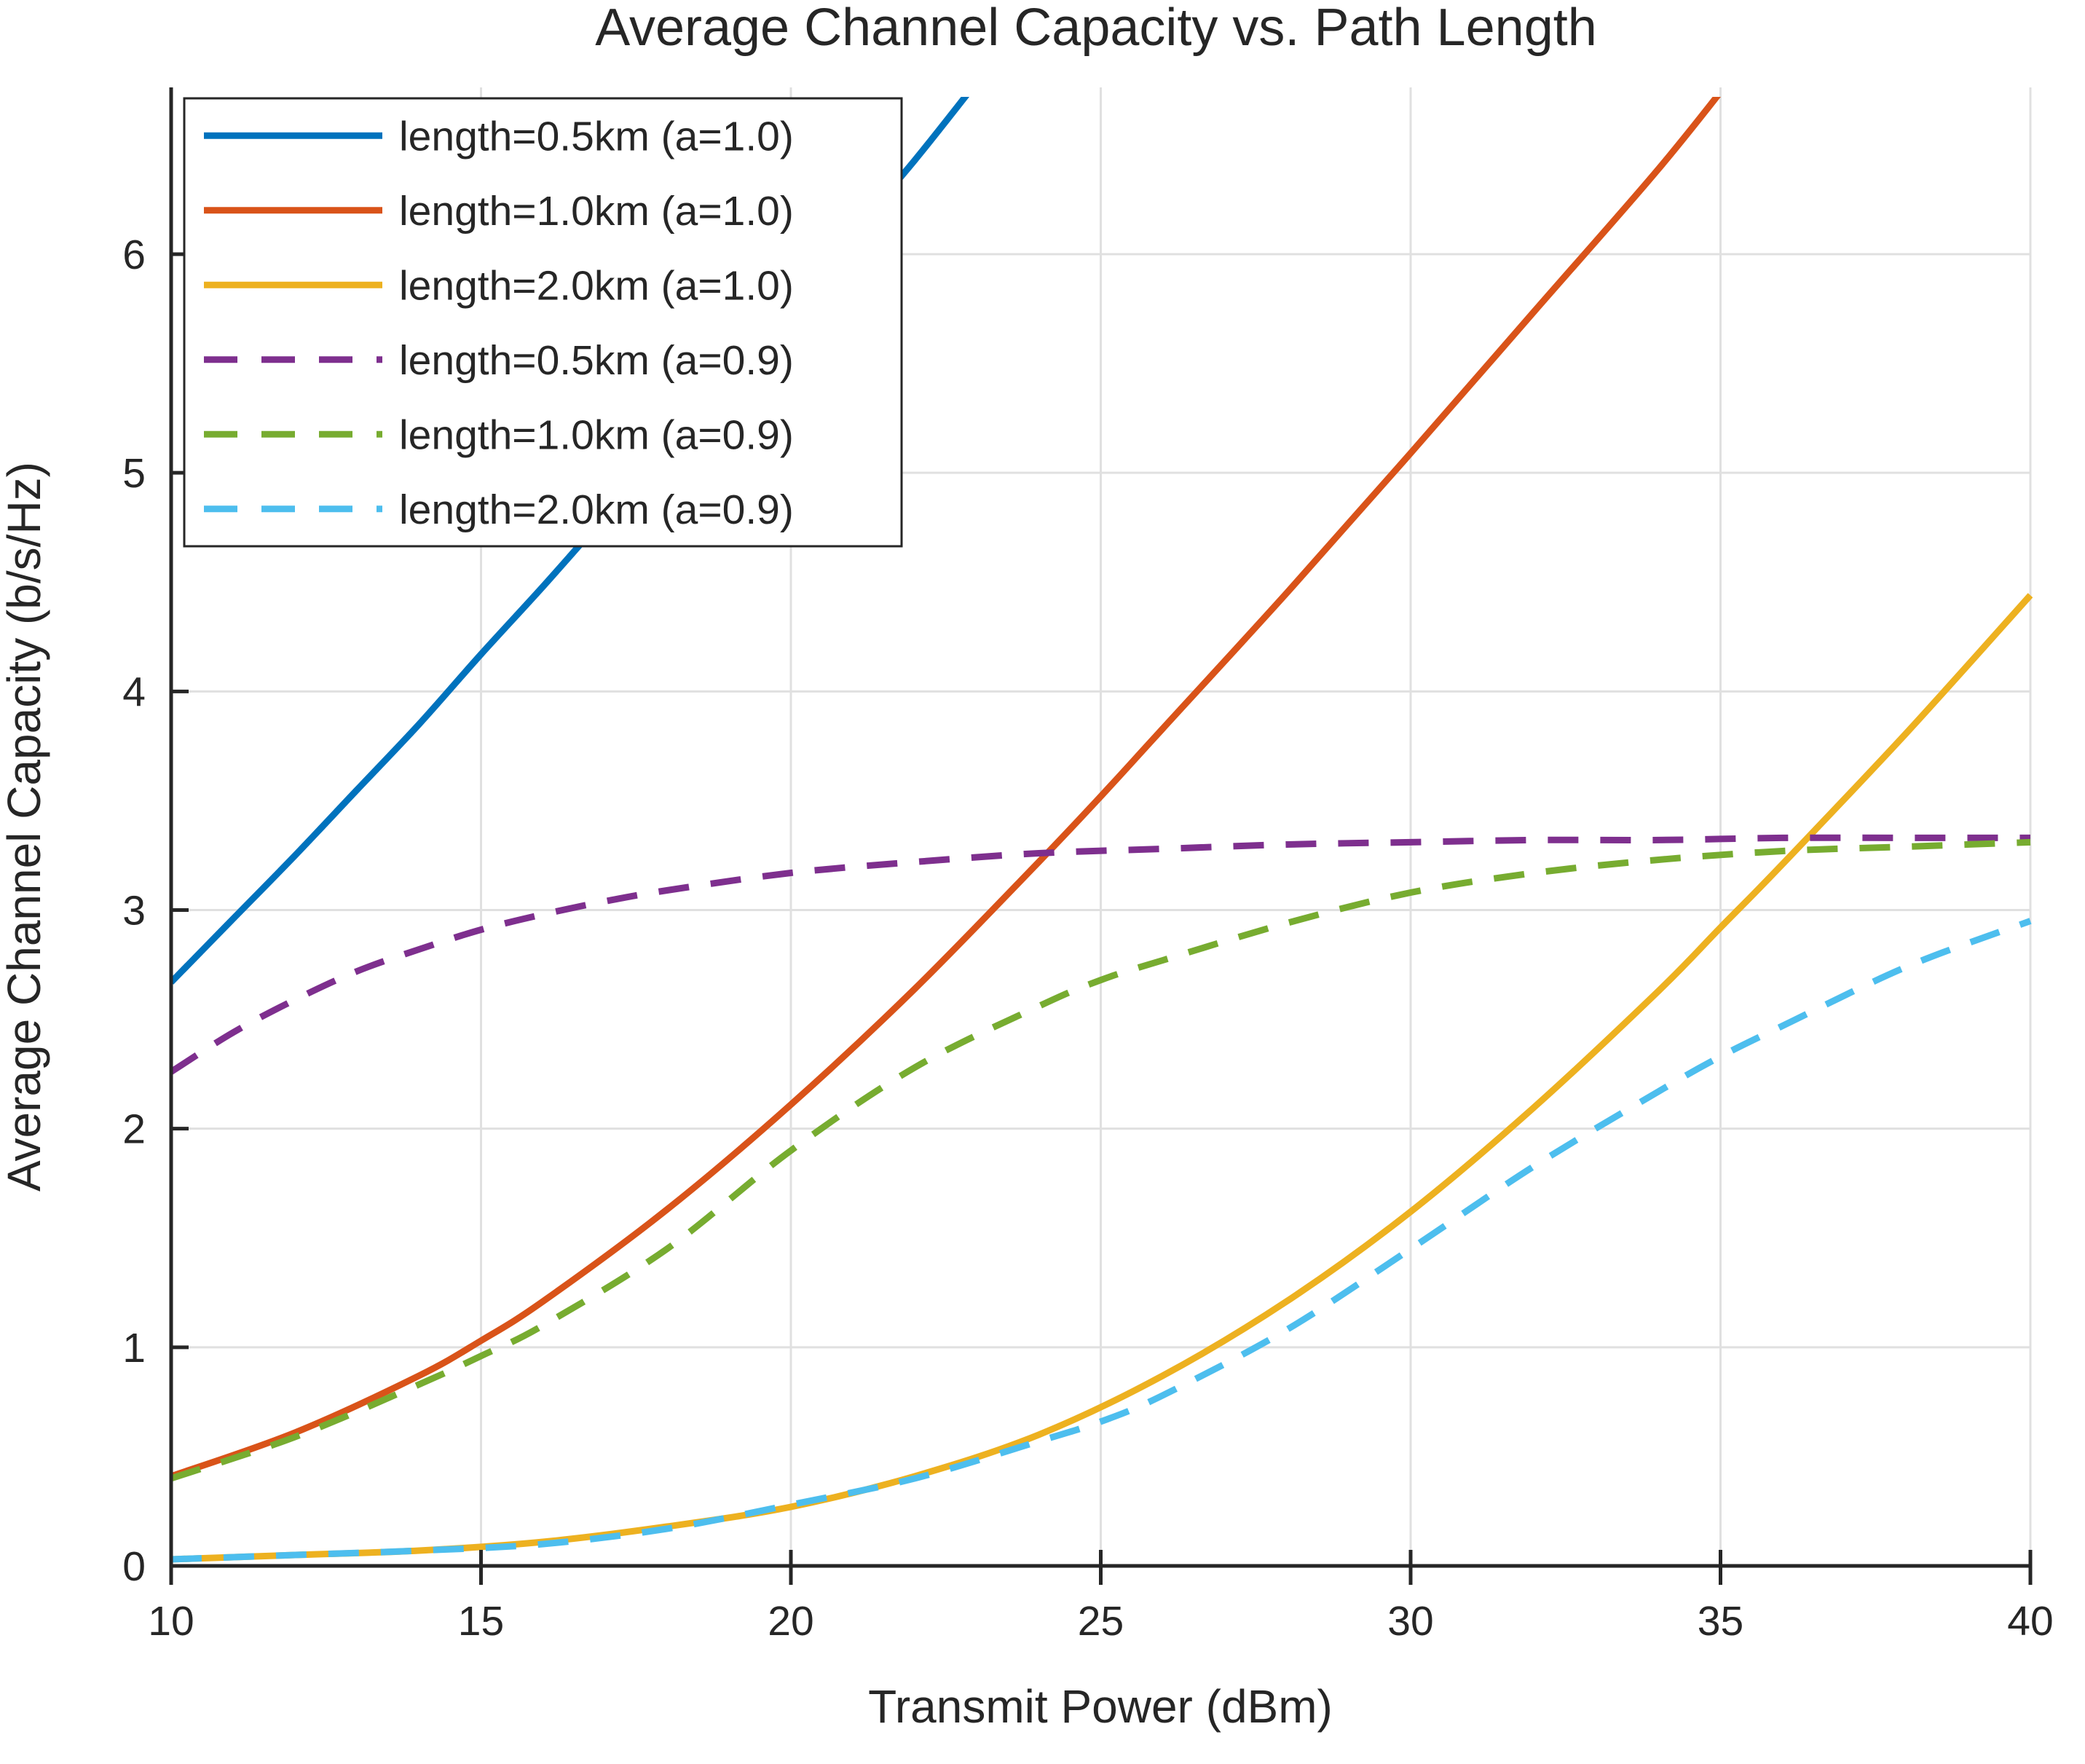 This screenshot has width=2085, height=1764. Describe the element at coordinates (134, 1129) in the screenshot. I see `y-tick-label: 2` at that location.